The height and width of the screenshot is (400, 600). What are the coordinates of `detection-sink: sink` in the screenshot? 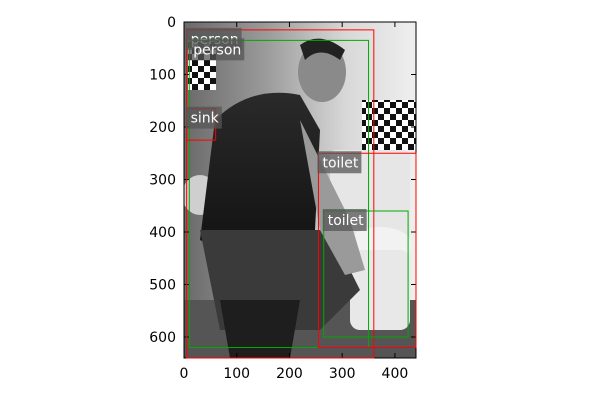 It's located at (203, 123).